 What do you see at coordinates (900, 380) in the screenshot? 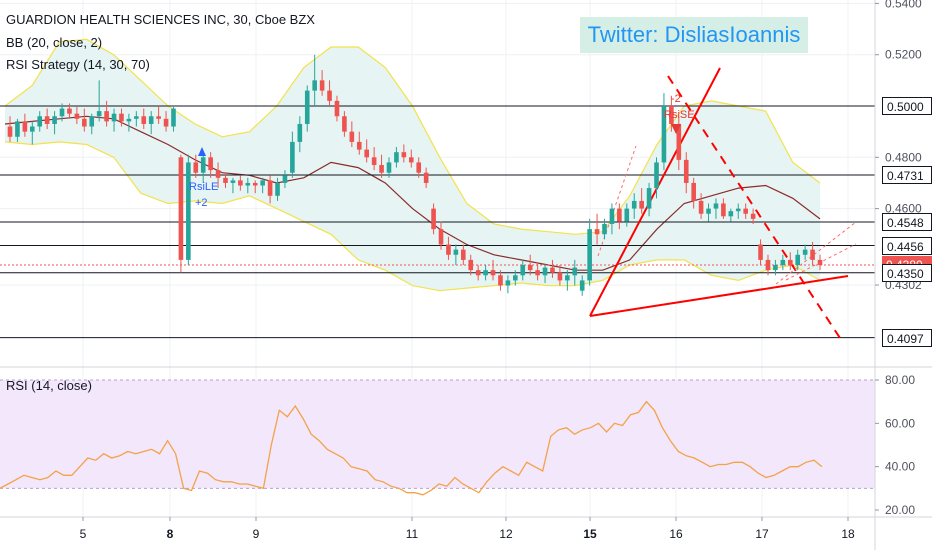
I see `rsi-tick-label: 80.00` at bounding box center [900, 380].